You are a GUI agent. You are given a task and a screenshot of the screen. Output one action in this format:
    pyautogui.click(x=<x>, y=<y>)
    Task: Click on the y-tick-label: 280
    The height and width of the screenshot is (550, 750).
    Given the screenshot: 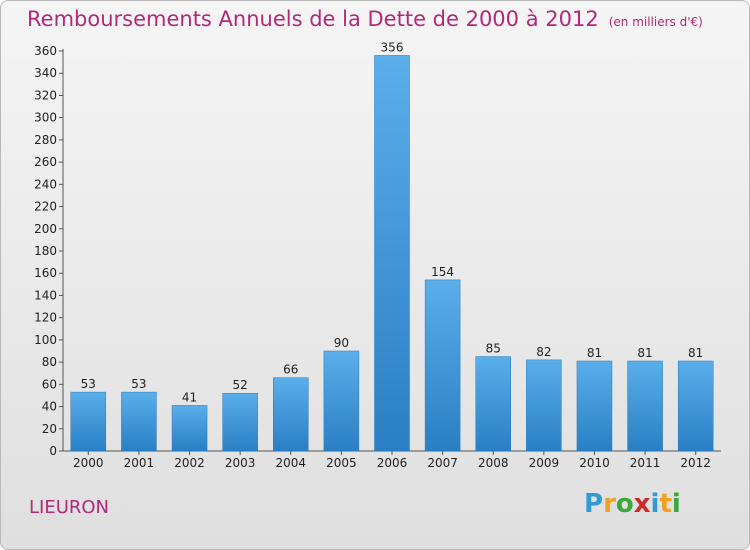 What is the action you would take?
    pyautogui.click(x=45, y=140)
    